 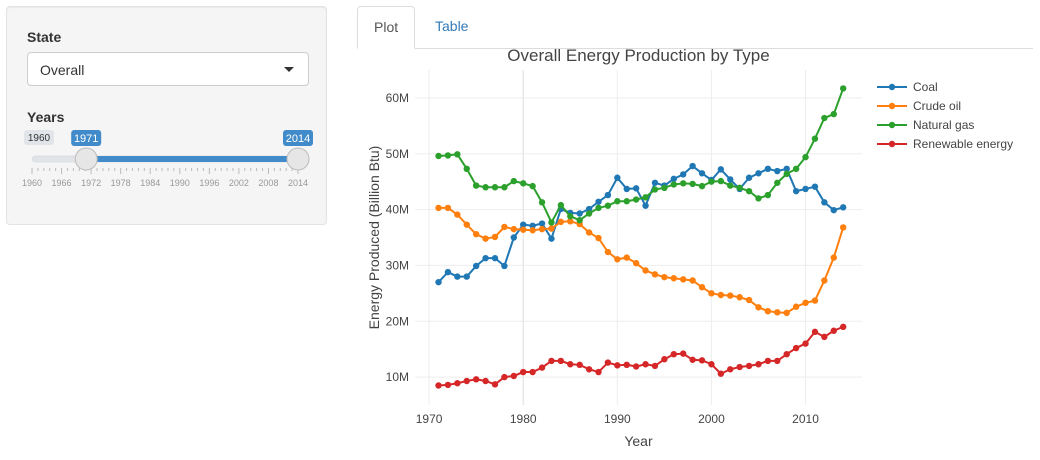 What do you see at coordinates (386, 27) in the screenshot?
I see `tab-plot: Plot` at bounding box center [386, 27].